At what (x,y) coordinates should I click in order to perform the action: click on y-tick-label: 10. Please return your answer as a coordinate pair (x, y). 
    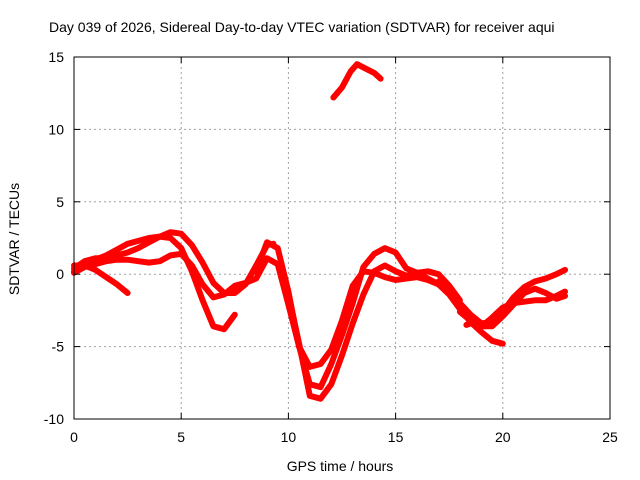
    Looking at the image, I should click on (56, 129).